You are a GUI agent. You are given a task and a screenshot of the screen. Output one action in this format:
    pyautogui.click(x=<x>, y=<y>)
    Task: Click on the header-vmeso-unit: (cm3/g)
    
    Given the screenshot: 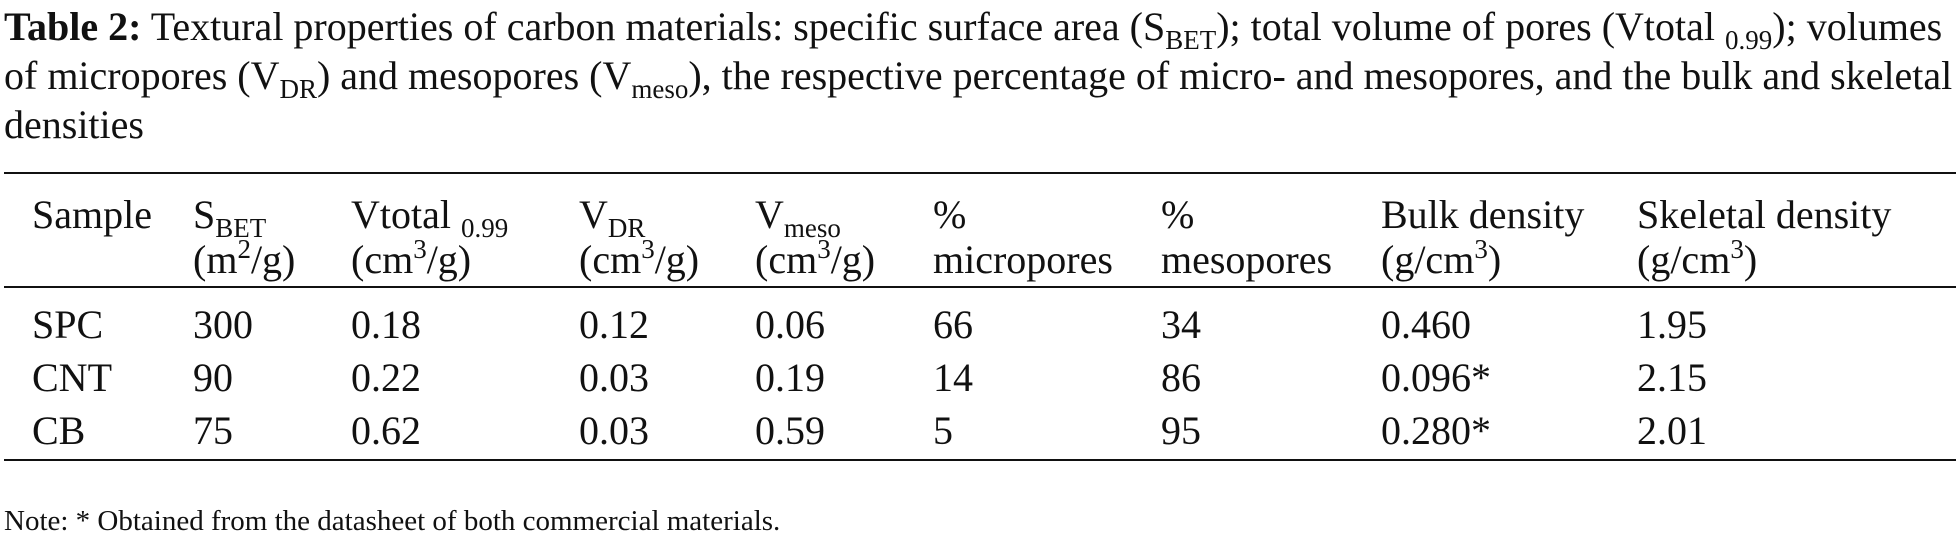 What is the action you would take?
    pyautogui.click(x=828, y=258)
    